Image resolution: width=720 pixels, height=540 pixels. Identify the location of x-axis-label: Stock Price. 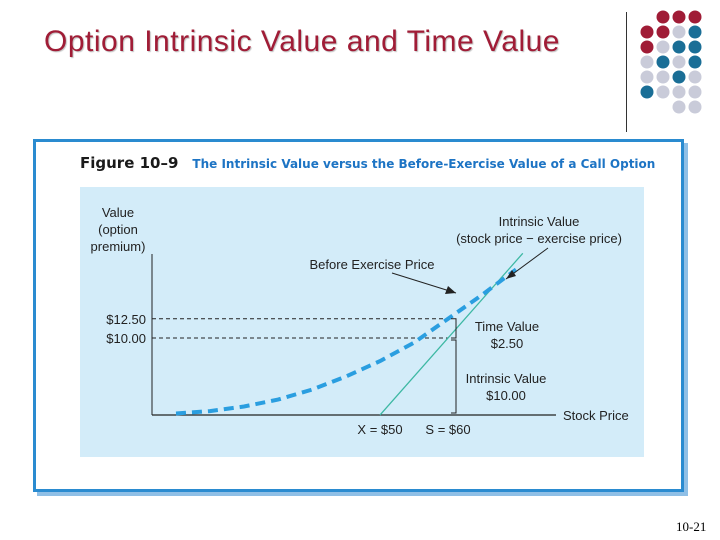
(596, 415).